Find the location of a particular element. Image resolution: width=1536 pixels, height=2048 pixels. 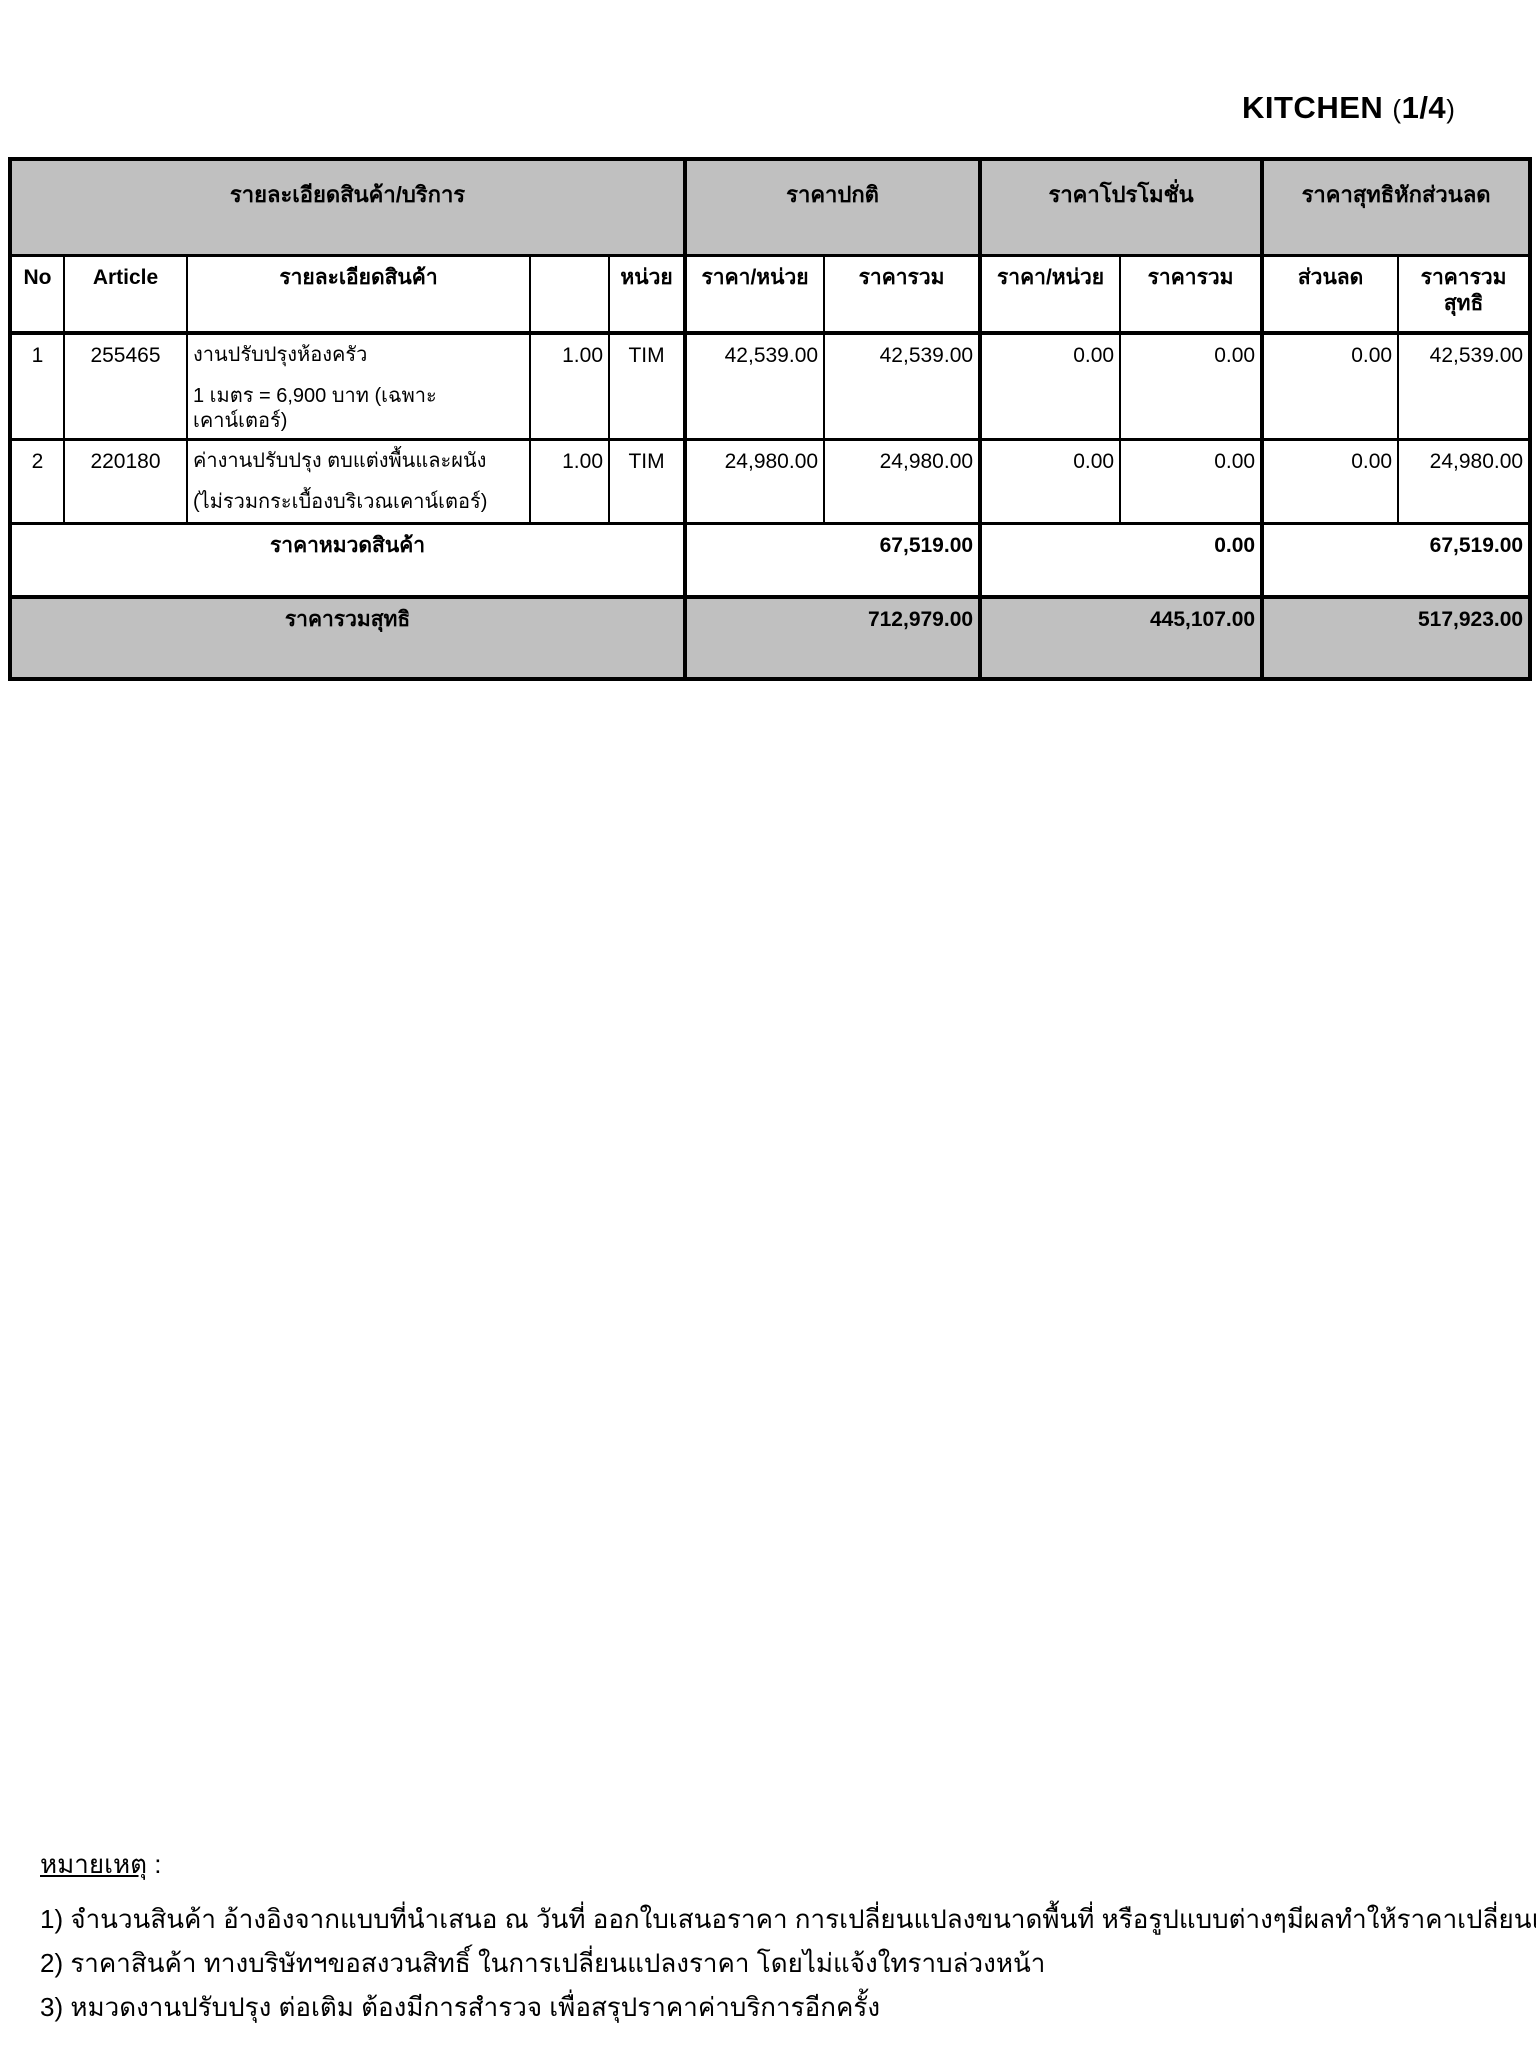

col-header-description: รายละเอียดสินค้า is located at coordinates (358, 294).